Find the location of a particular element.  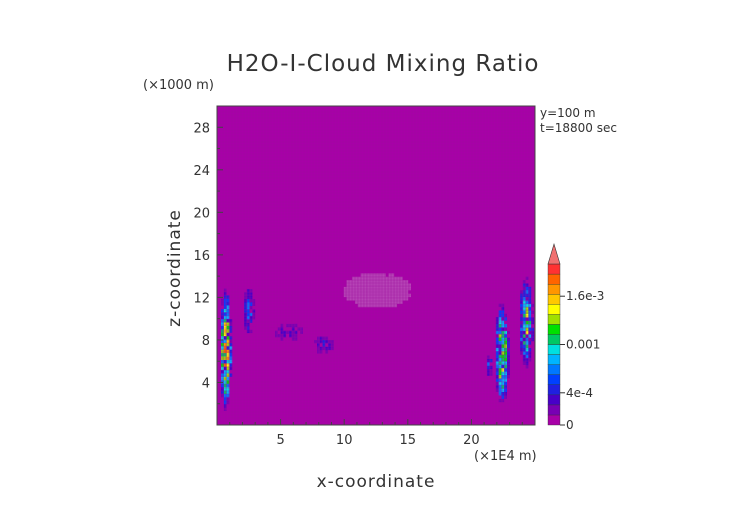

colorbar-tick-label: 0 is located at coordinates (570, 425).